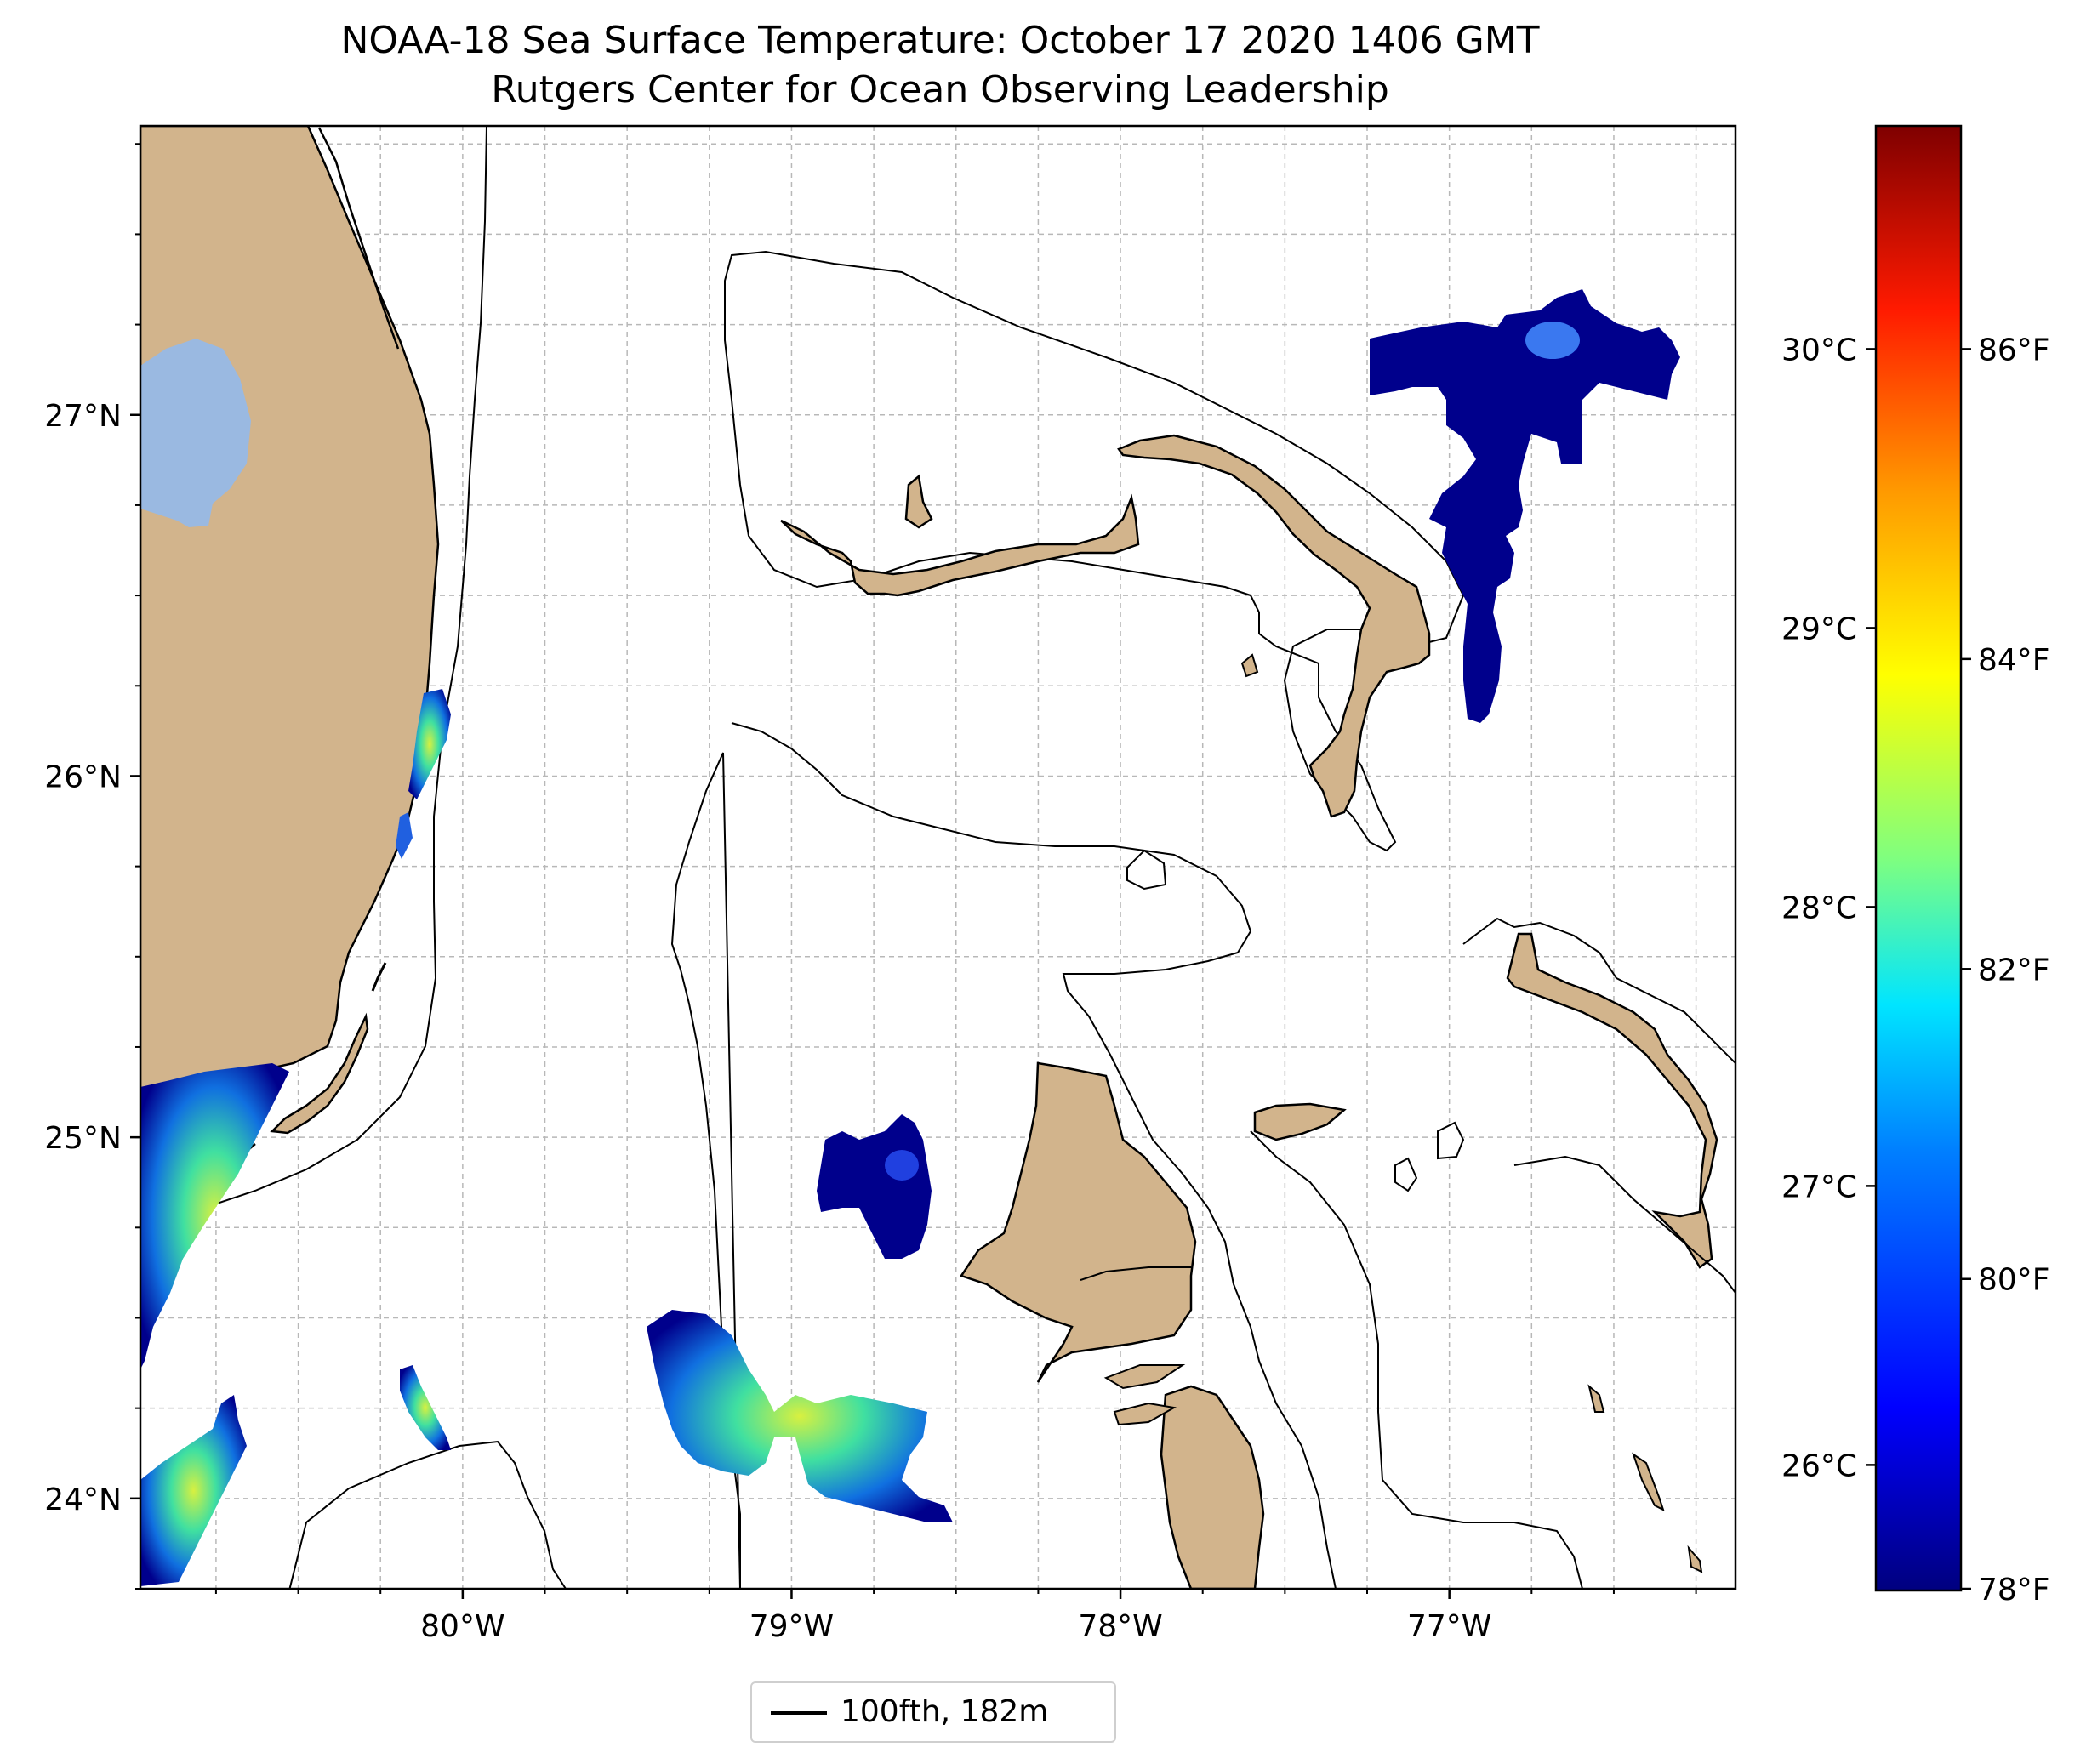 The width and height of the screenshot is (2086, 1764). What do you see at coordinates (2014, 1280) in the screenshot?
I see `colorbar-fahrenheit-label: 80°F` at bounding box center [2014, 1280].